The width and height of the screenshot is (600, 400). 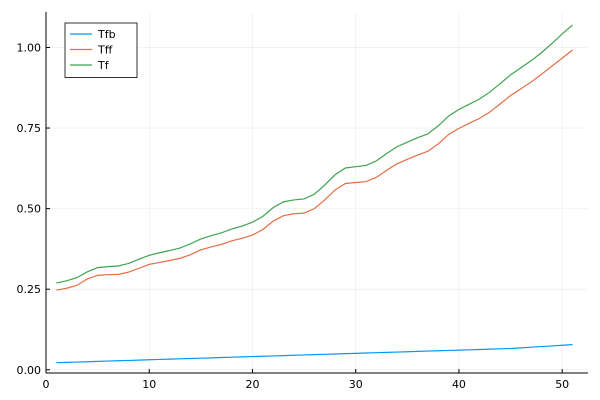 I want to click on legend-label-tfb: Tfb, so click(x=106, y=34).